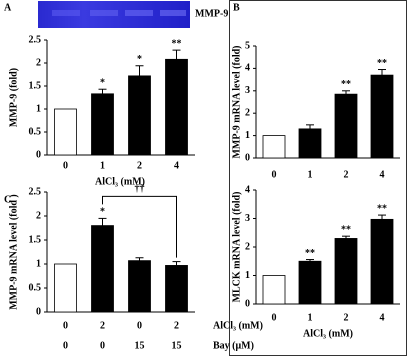 Image resolution: width=408 pixels, height=356 pixels. Describe the element at coordinates (140, 189) in the screenshot. I see `bracket-label: ††` at that location.